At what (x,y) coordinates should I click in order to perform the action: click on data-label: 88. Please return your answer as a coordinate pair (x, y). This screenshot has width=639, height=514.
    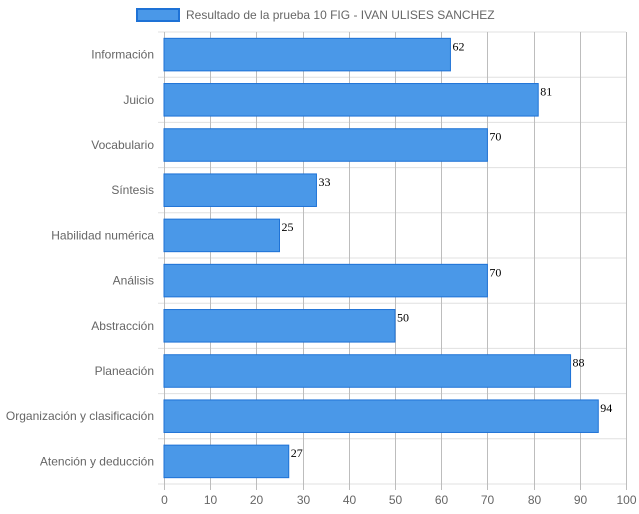
    Looking at the image, I should click on (579, 363).